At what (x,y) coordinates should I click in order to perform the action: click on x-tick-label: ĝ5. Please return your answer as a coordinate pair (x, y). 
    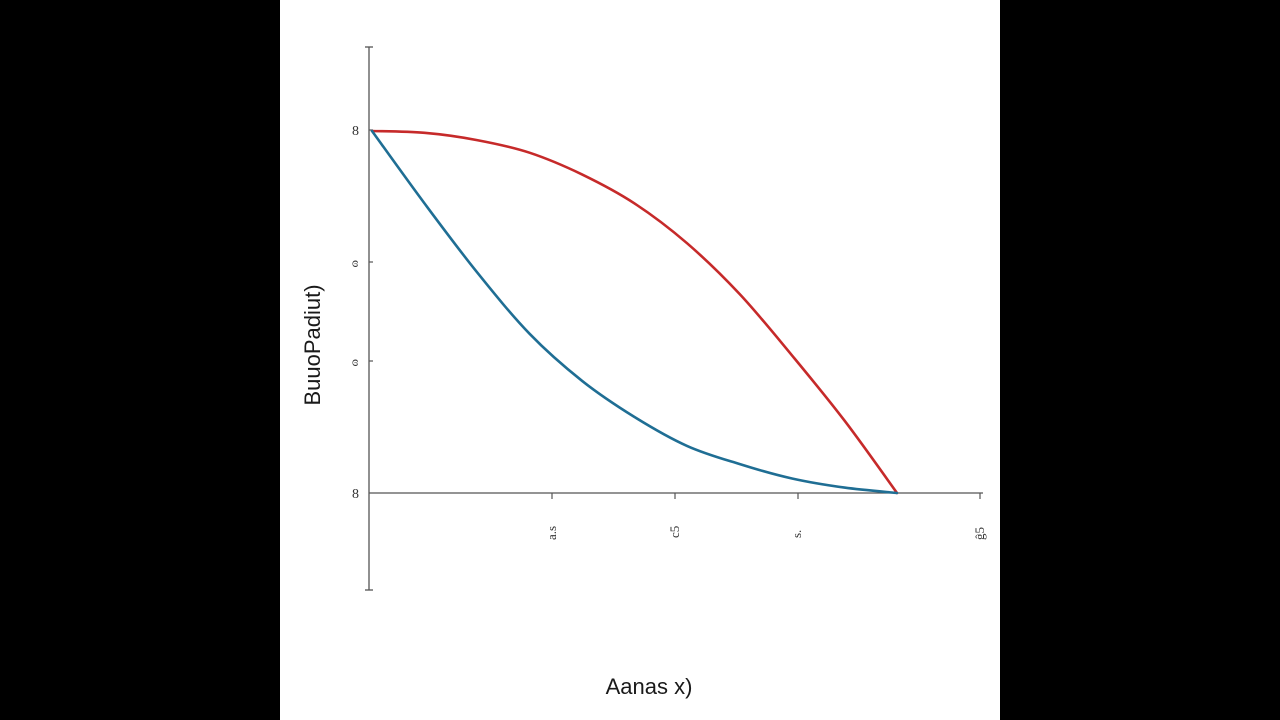
    Looking at the image, I should click on (979, 533).